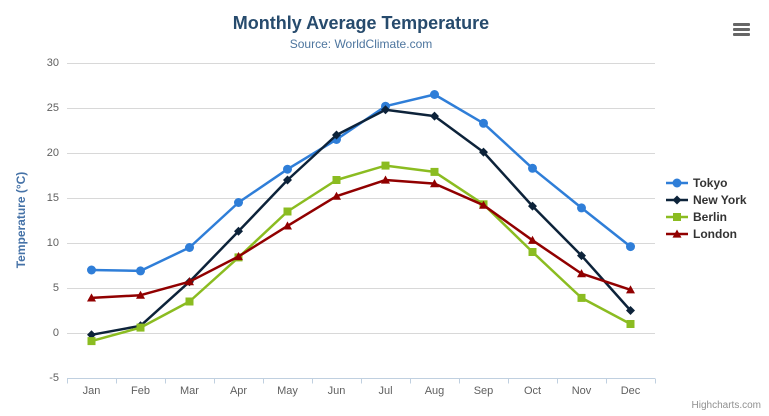 This screenshot has width=769, height=416. What do you see at coordinates (287, 391) in the screenshot?
I see `x-axis-tick-label: May` at bounding box center [287, 391].